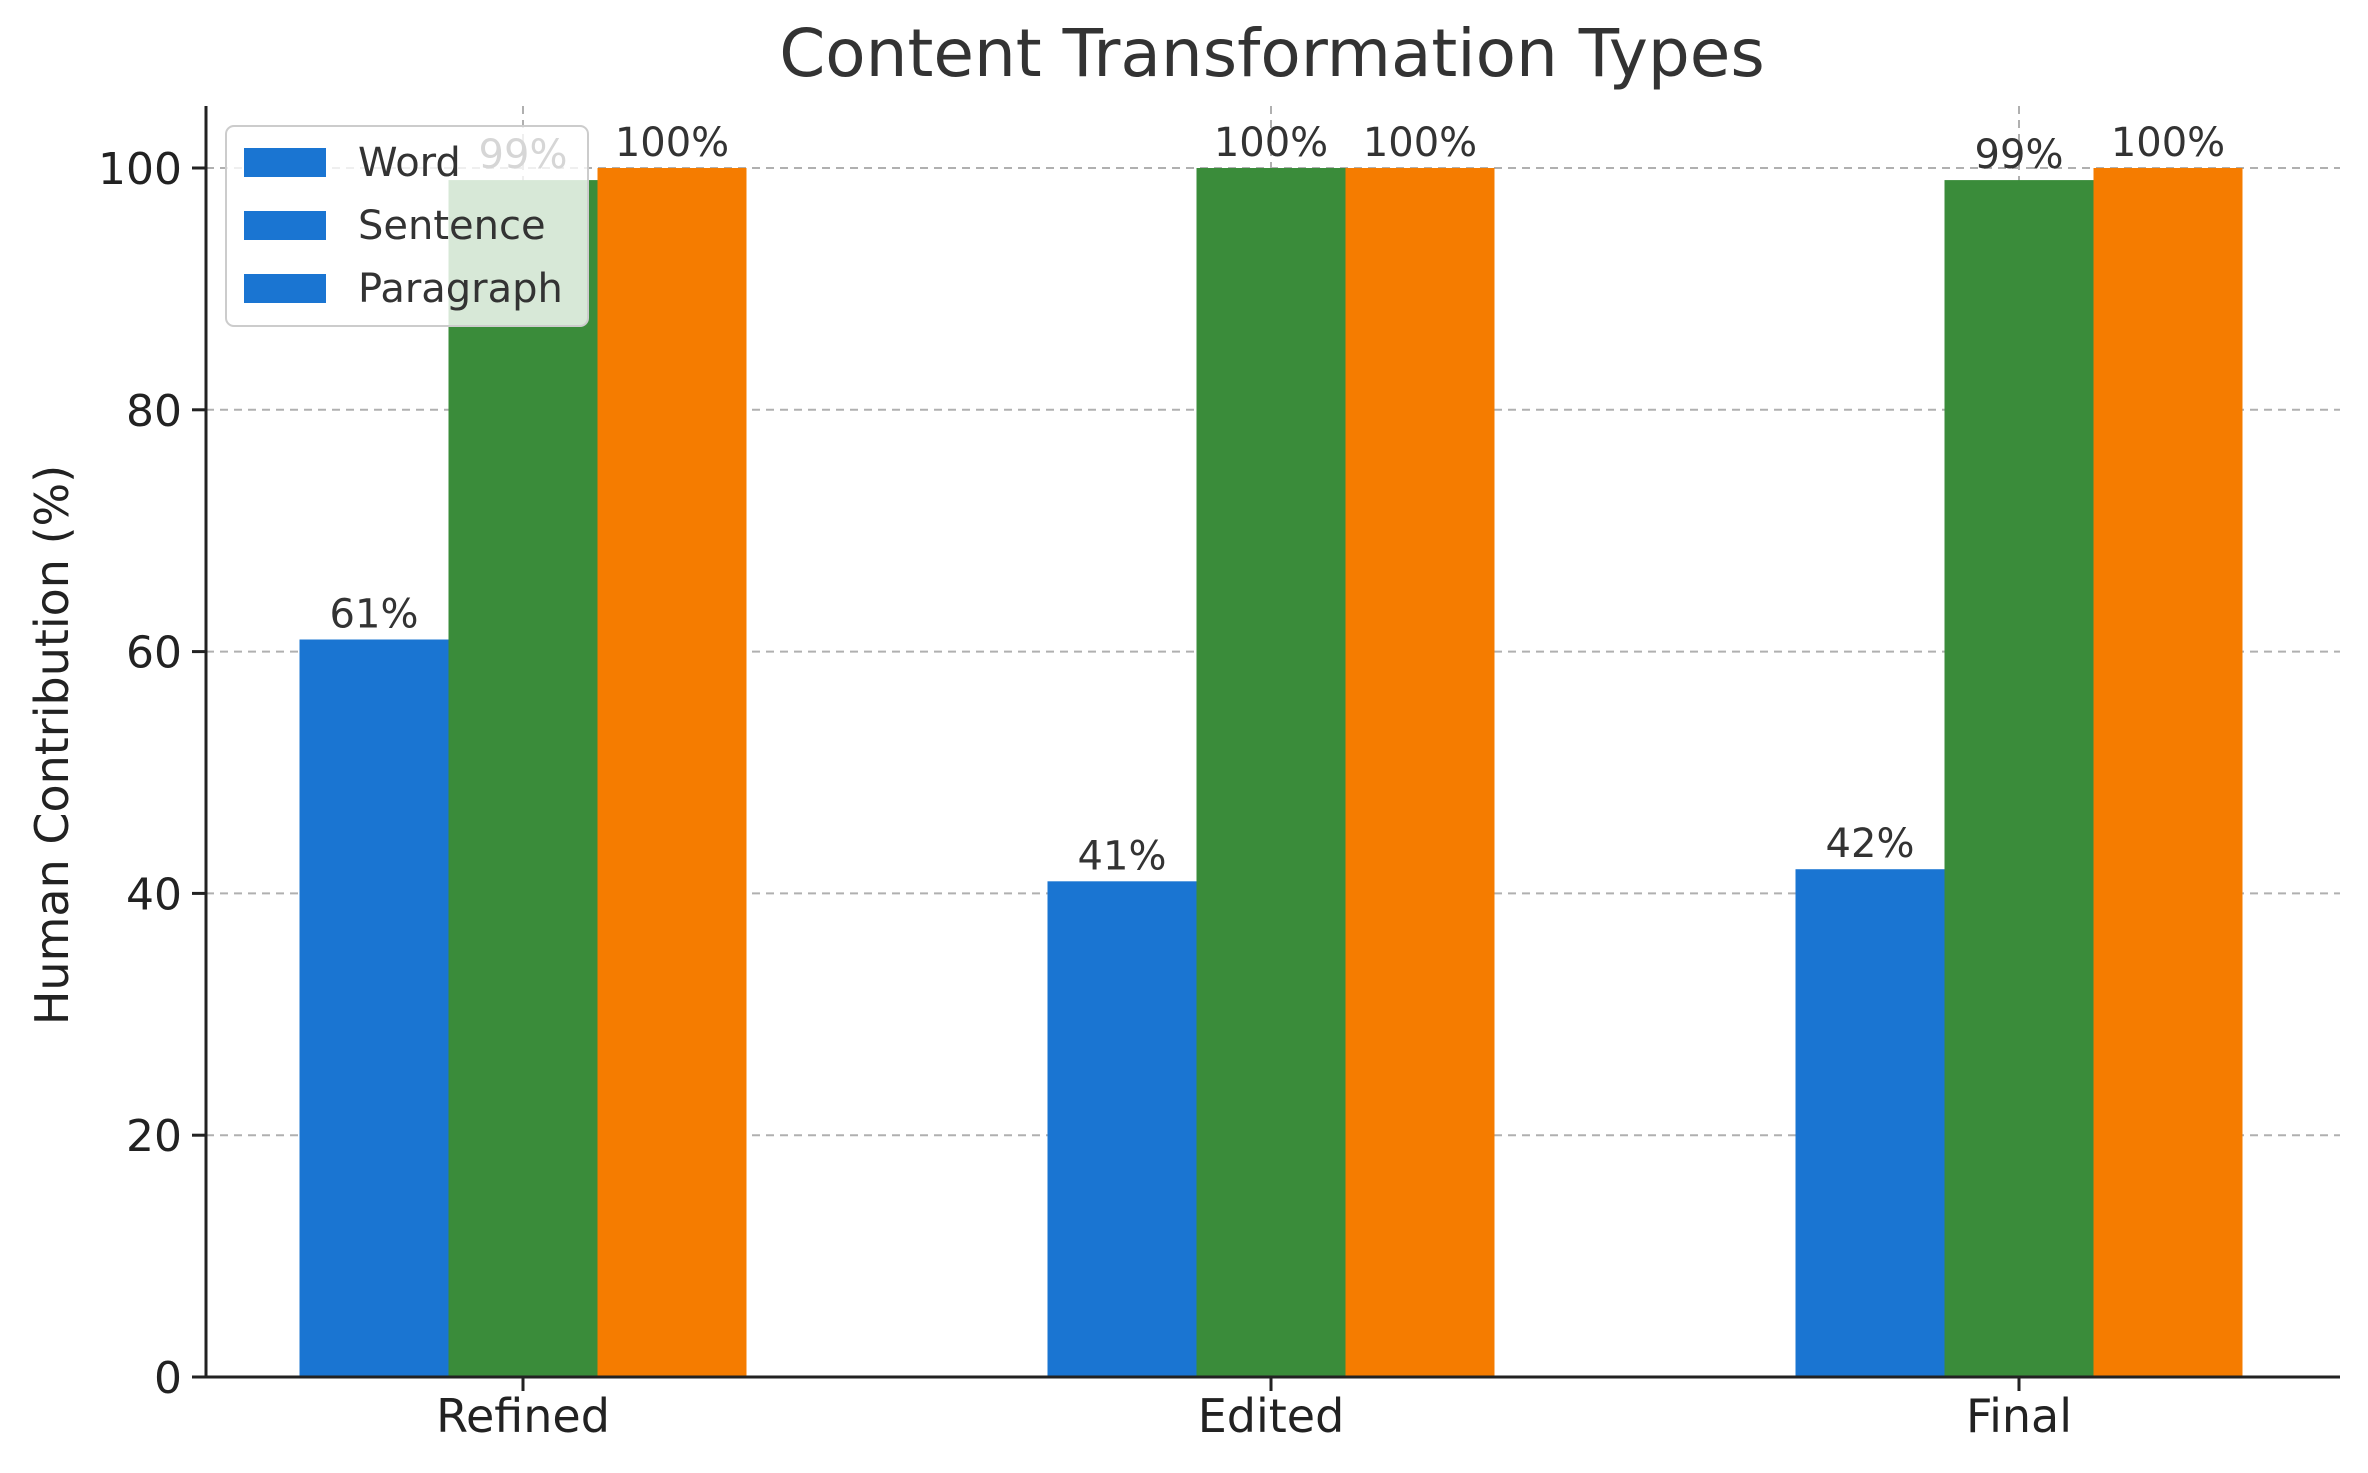 This screenshot has width=2368, height=1473. What do you see at coordinates (2019, 1416) in the screenshot?
I see `x-tick-label: Final` at bounding box center [2019, 1416].